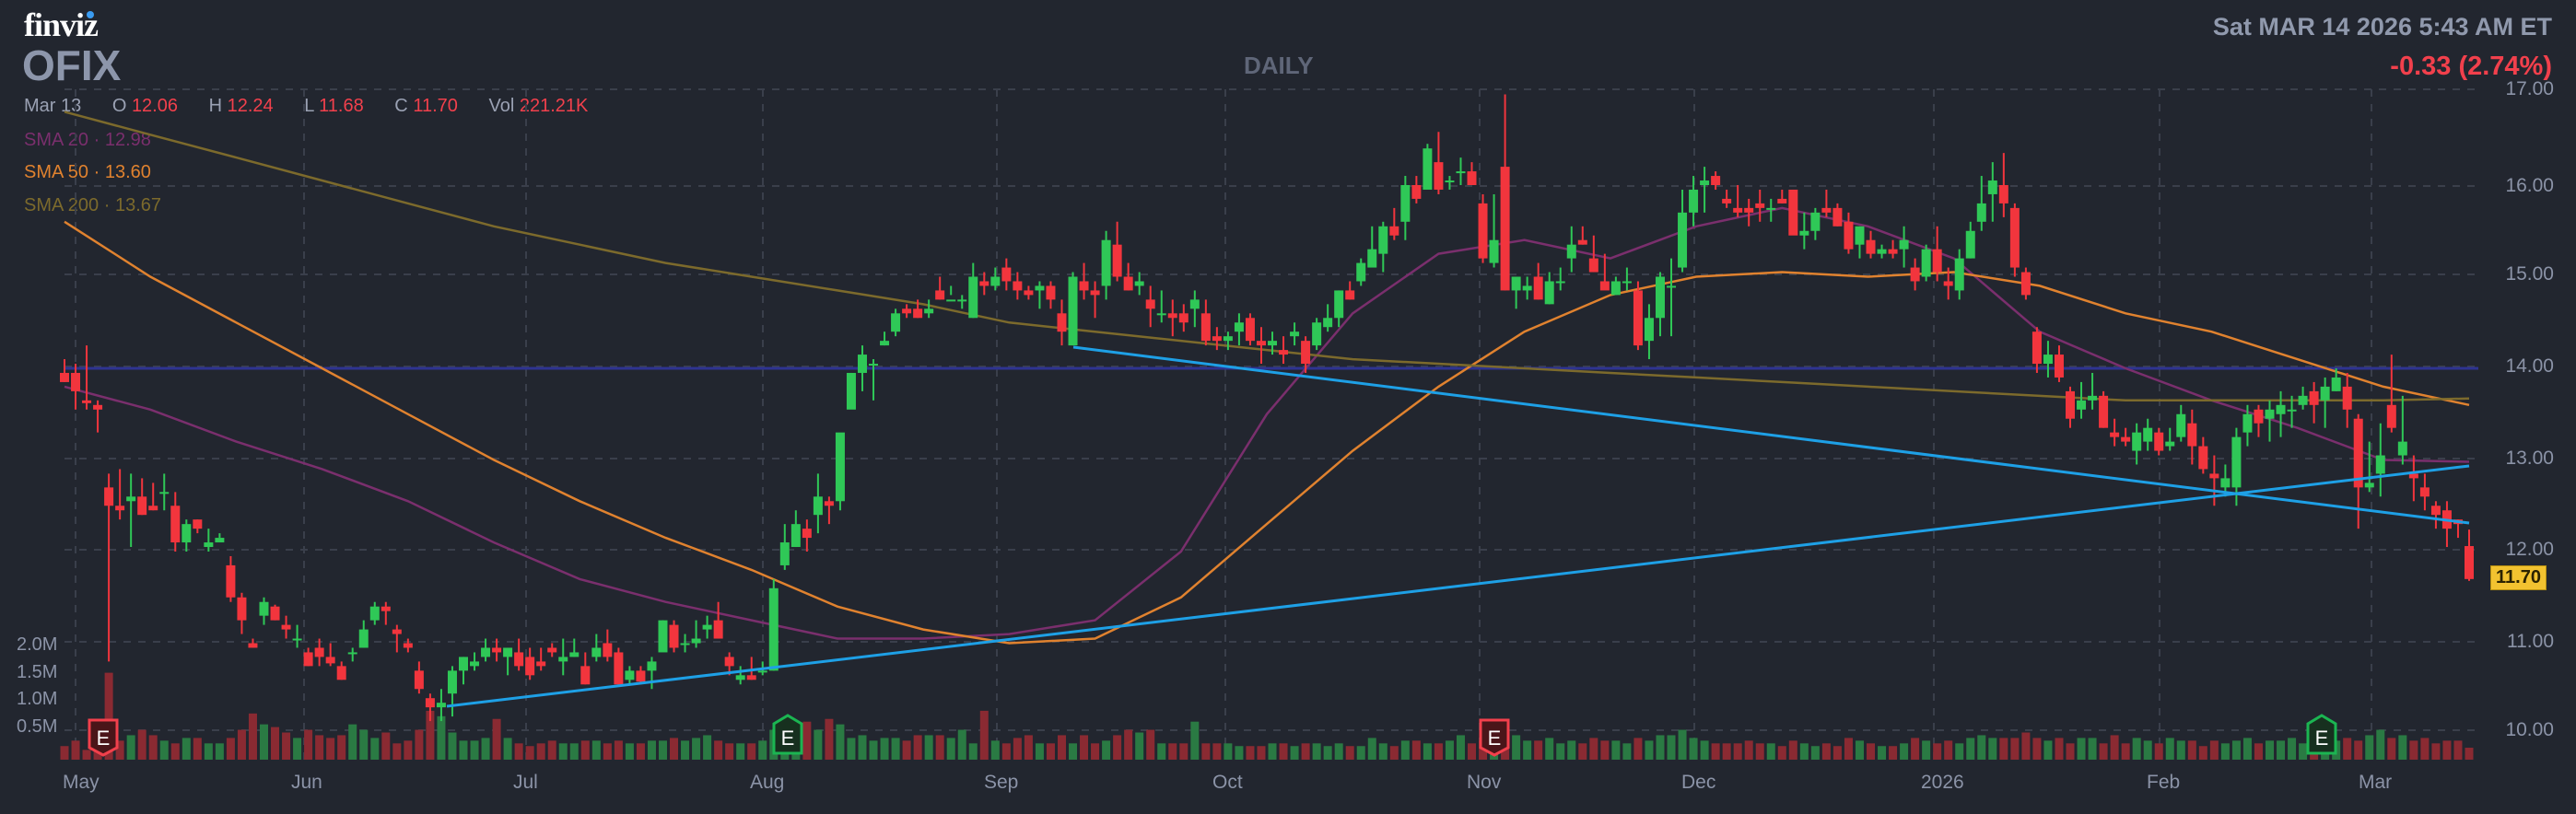 Image resolution: width=2576 pixels, height=814 pixels. What do you see at coordinates (93, 205) in the screenshot?
I see `sma200-legend: SMA 200 · 13.67` at bounding box center [93, 205].